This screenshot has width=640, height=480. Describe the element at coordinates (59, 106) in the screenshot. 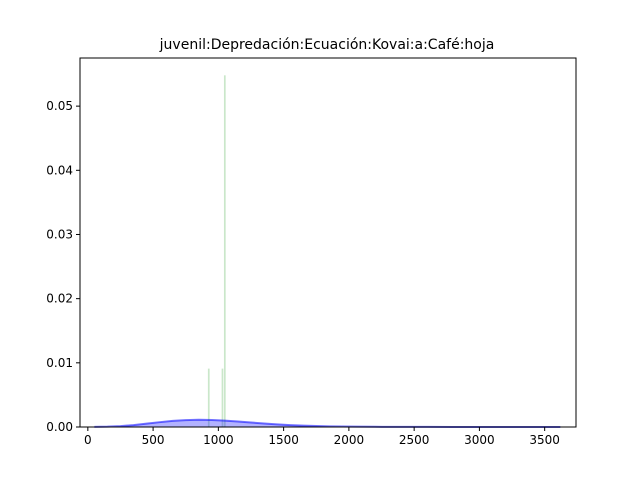

I see `y-tick-label: 0.05` at that location.